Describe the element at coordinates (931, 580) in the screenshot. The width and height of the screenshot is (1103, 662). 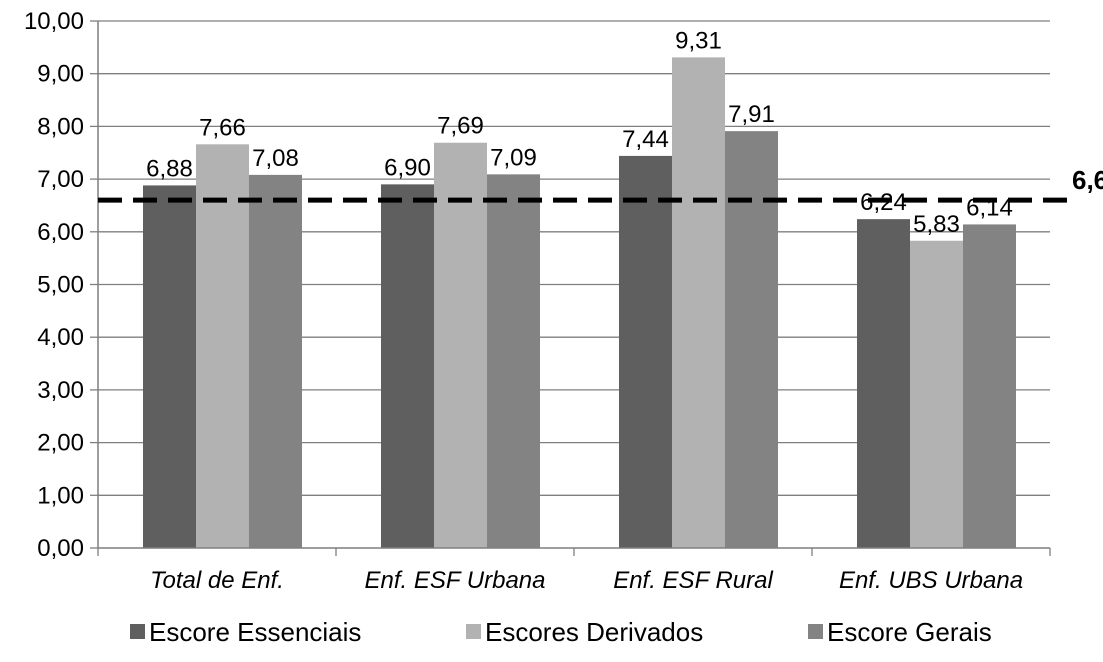
I see `x-tick-label: Enf. UBS Urbana` at that location.